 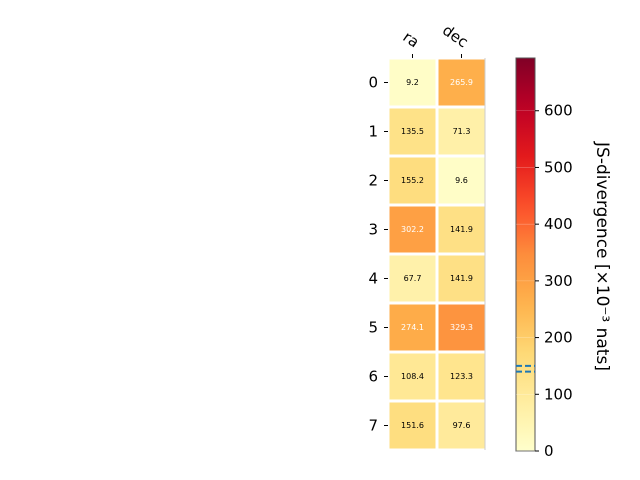 I want to click on cell-value-label: 108.4, so click(x=412, y=376).